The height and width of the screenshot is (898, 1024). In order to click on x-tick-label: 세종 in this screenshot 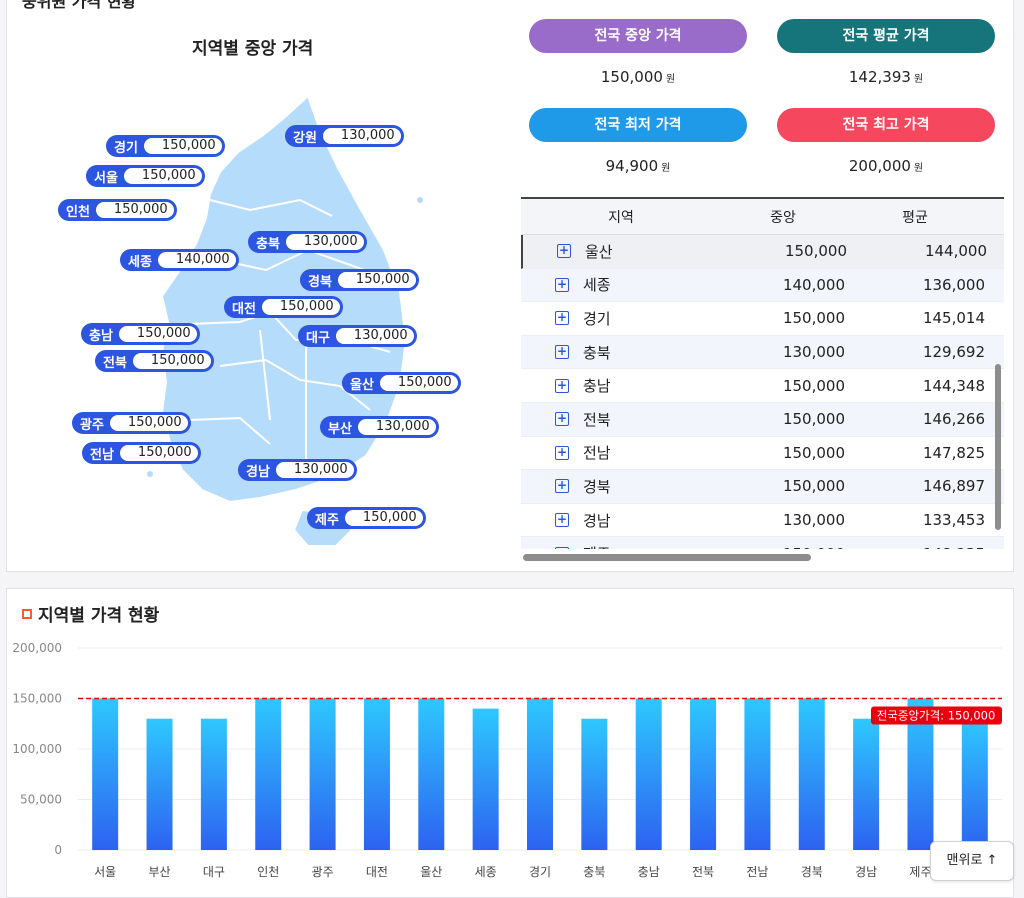, I will do `click(486, 872)`.